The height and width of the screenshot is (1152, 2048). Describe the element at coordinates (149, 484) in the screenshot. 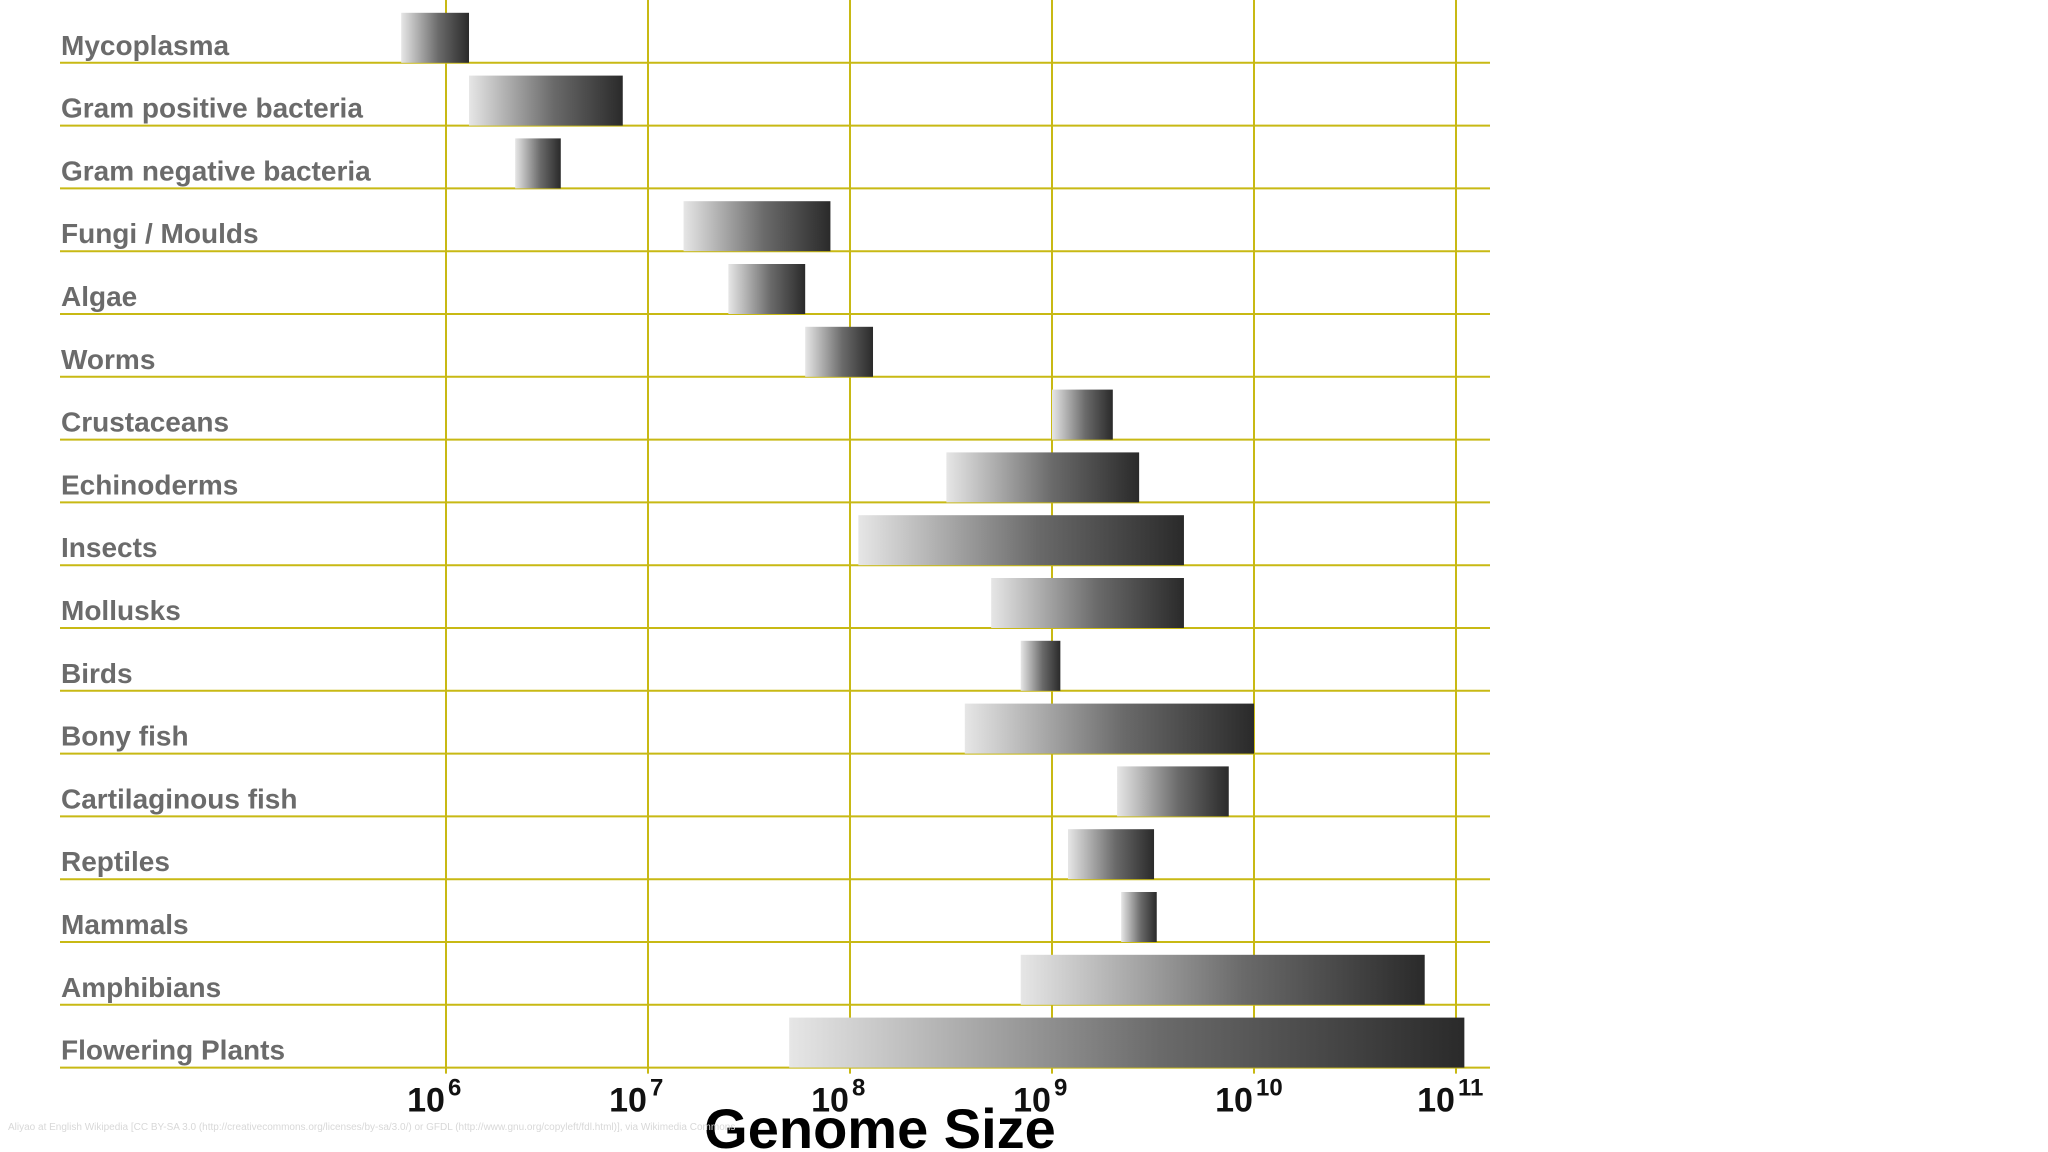

I see `category-label: Echinoderms` at that location.